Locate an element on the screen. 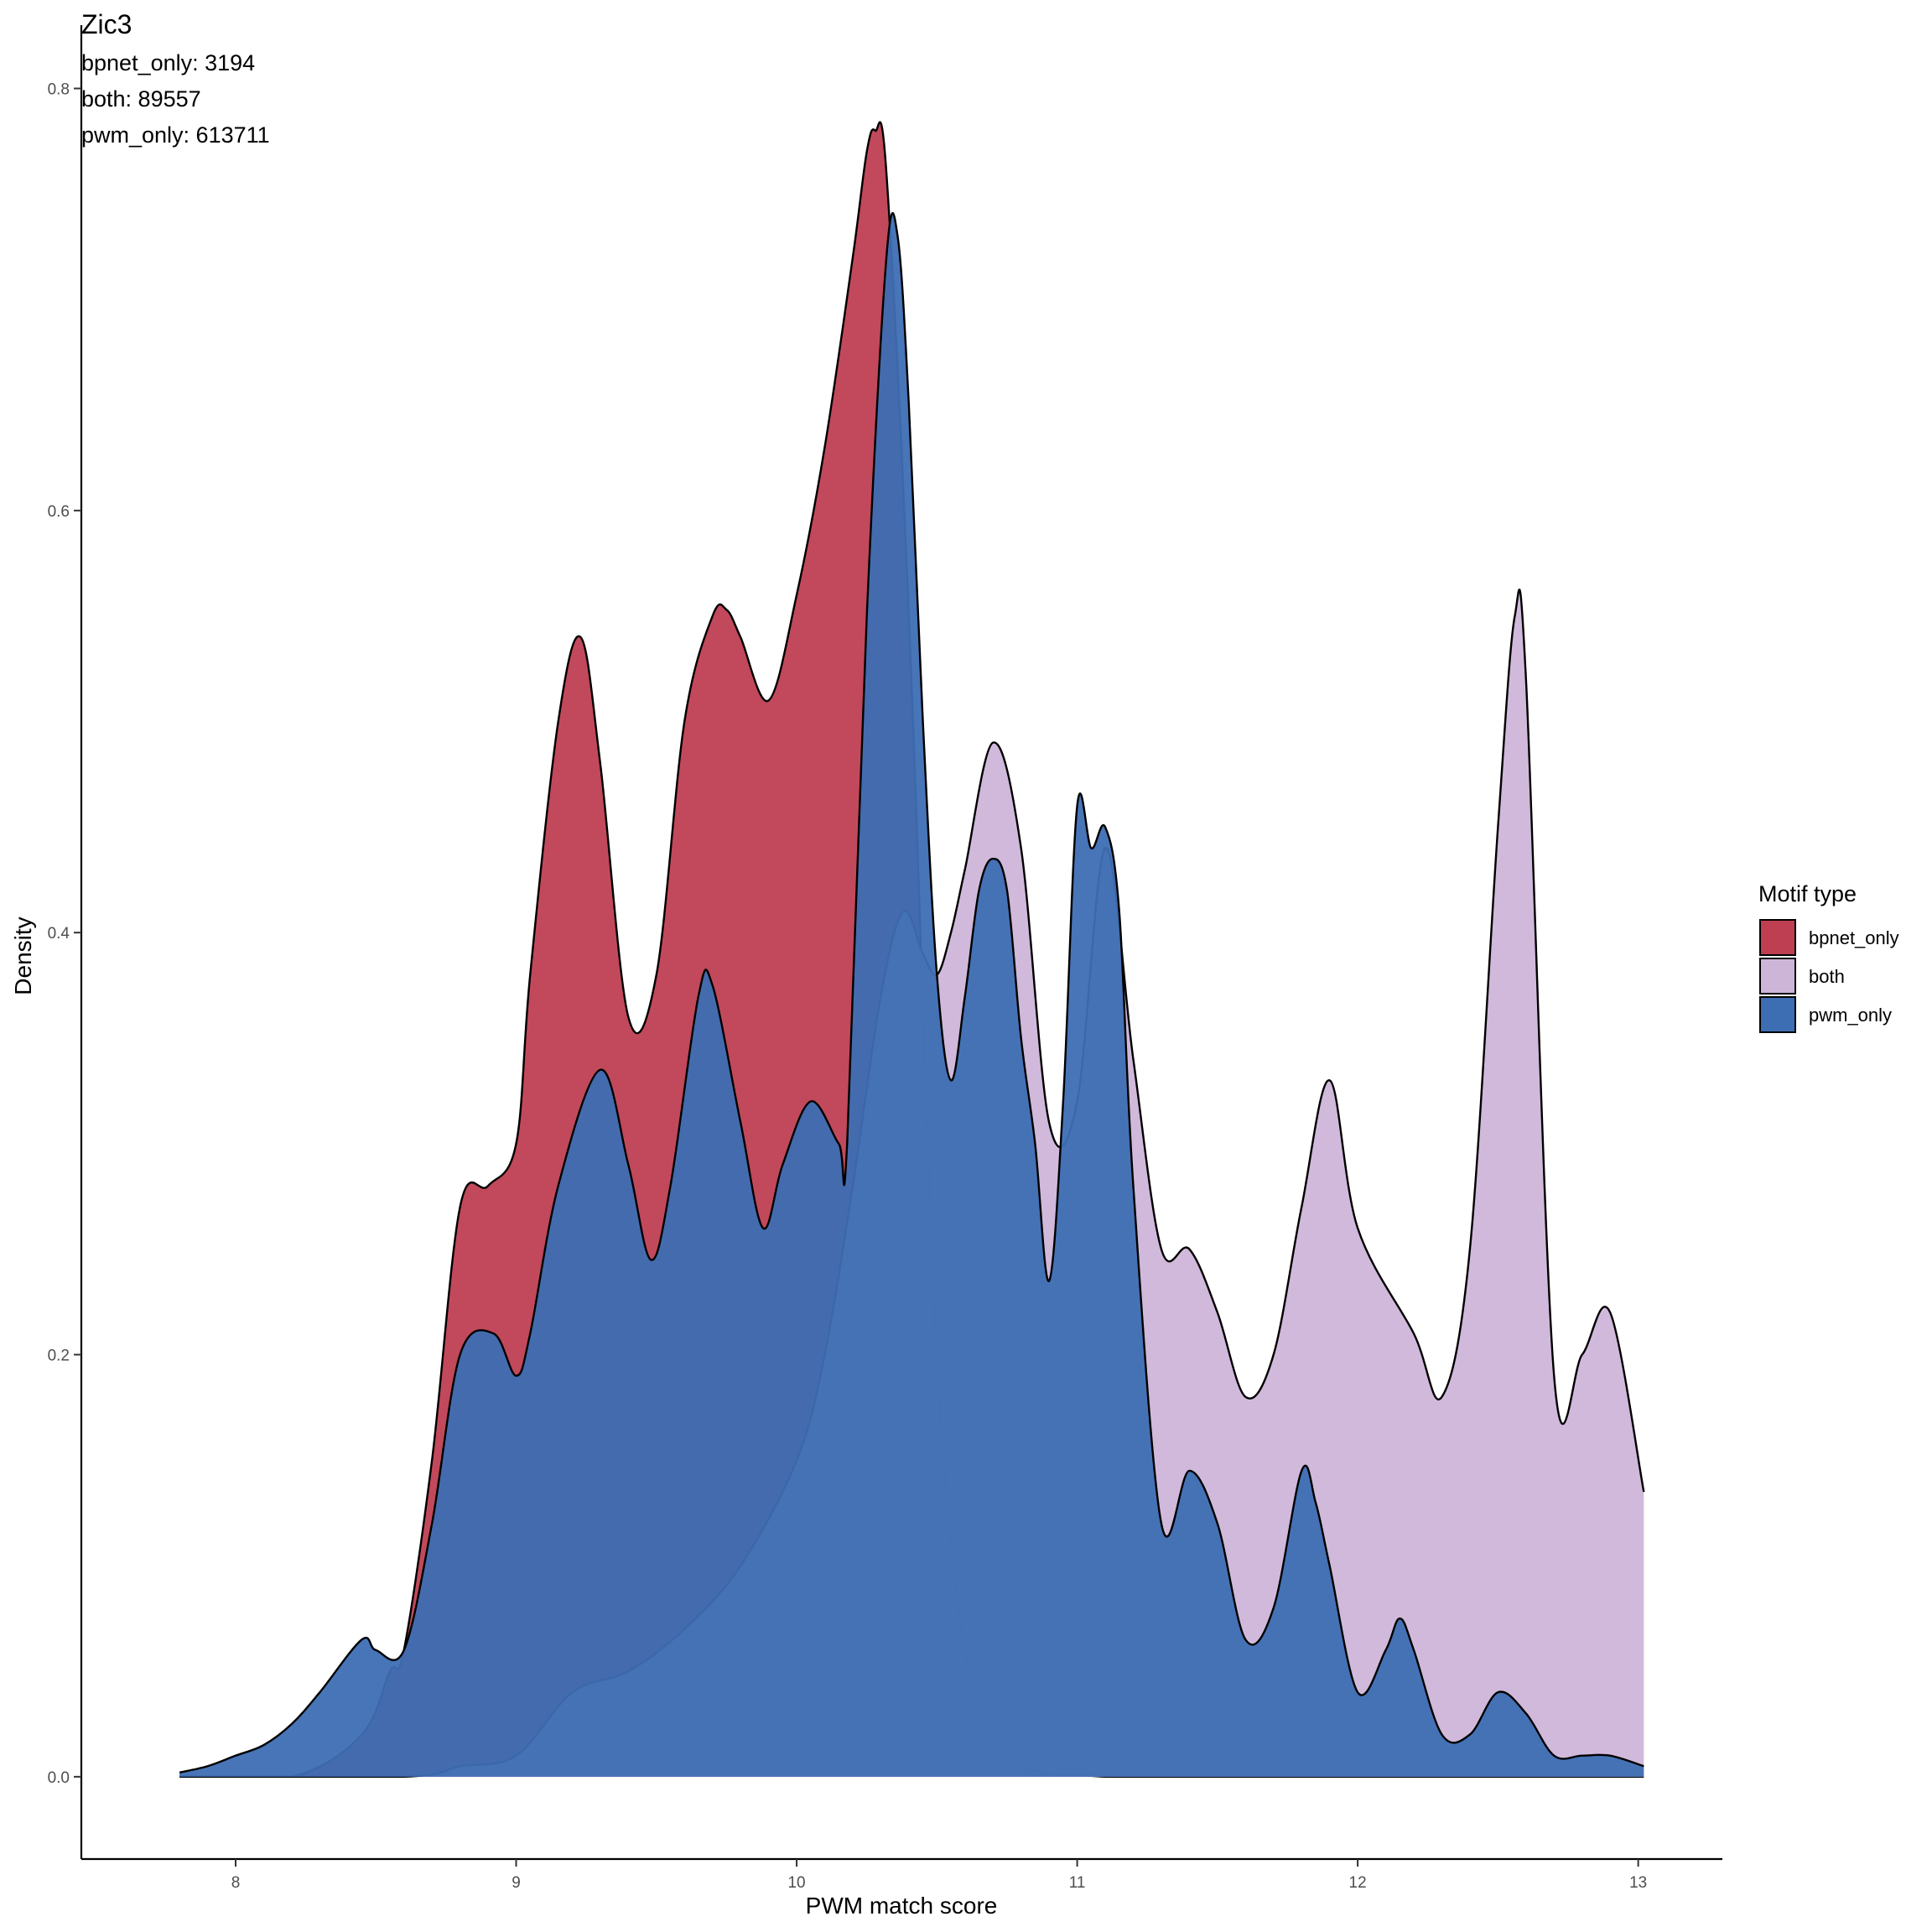  legend-swatch-bpnet-only is located at coordinates (1778, 937).